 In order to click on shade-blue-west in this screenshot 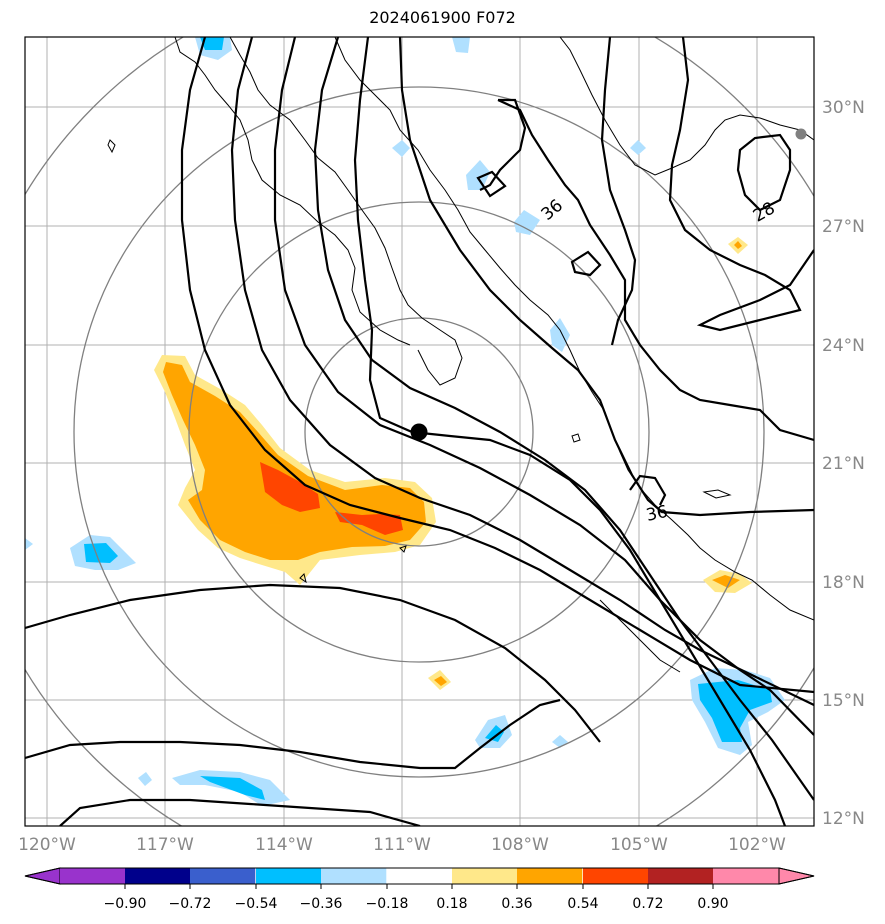, I will do `click(101, 553)`.